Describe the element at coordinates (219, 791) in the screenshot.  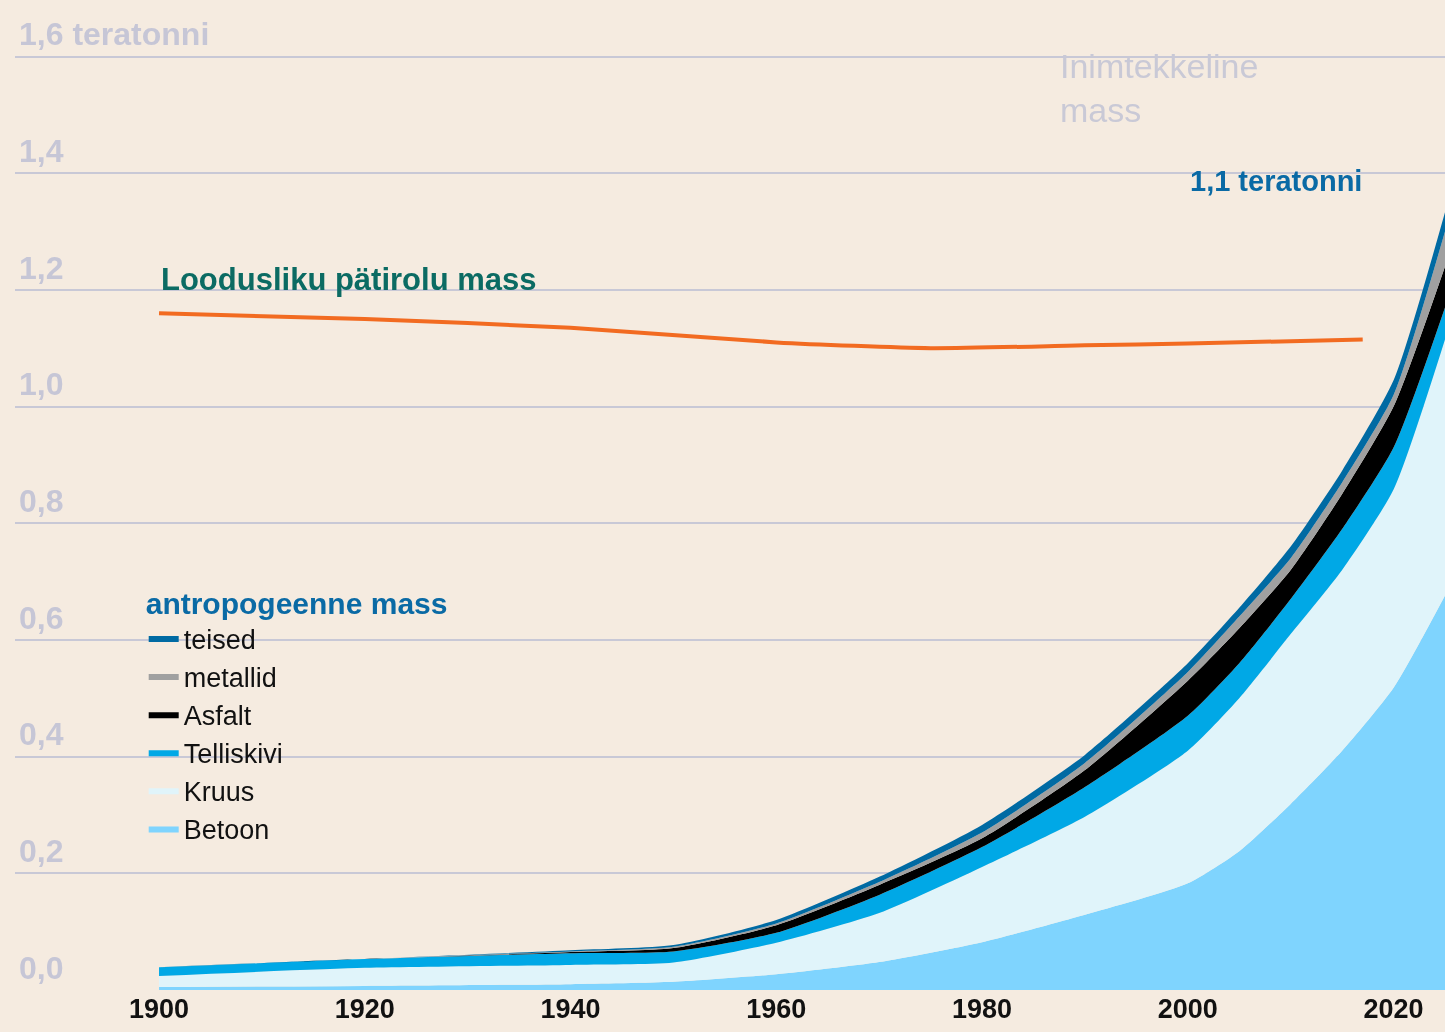
I see `legend-label: Kruus` at that location.